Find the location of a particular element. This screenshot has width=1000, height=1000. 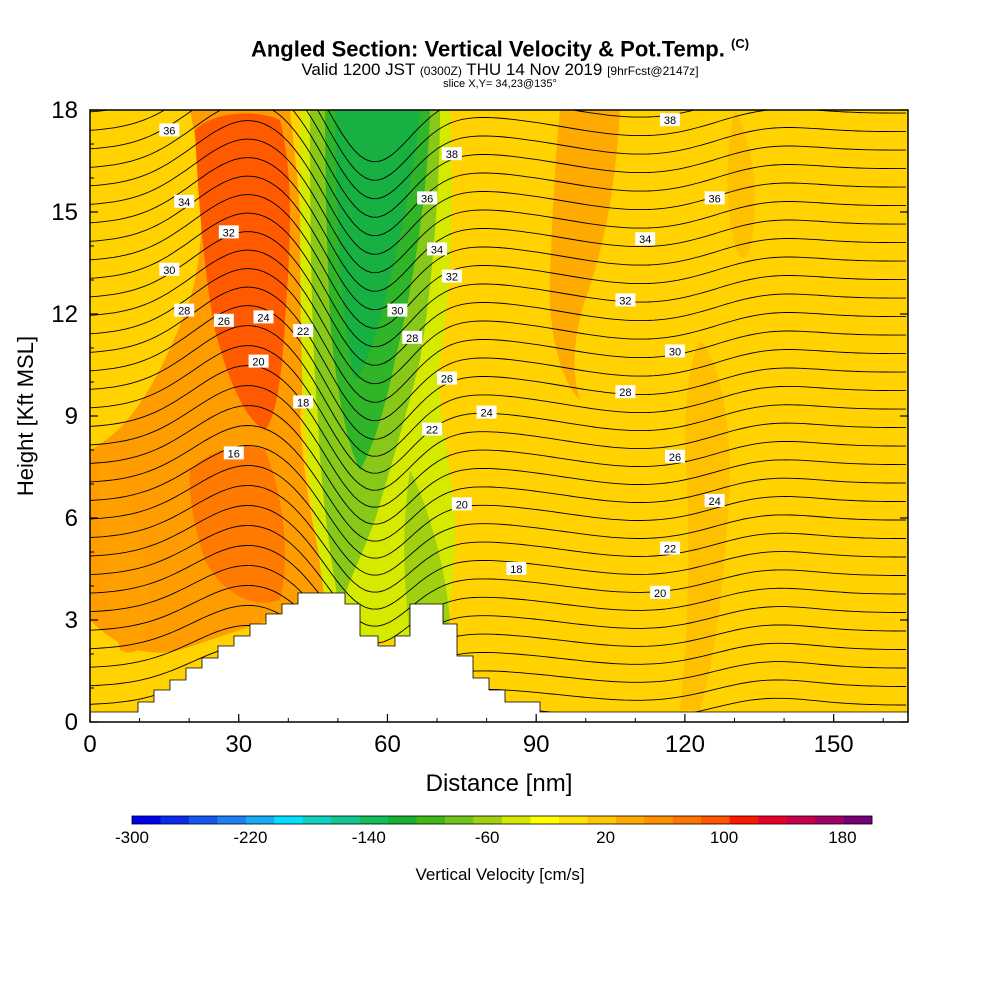

colorbar-tick-label: -140 is located at coordinates (369, 837).